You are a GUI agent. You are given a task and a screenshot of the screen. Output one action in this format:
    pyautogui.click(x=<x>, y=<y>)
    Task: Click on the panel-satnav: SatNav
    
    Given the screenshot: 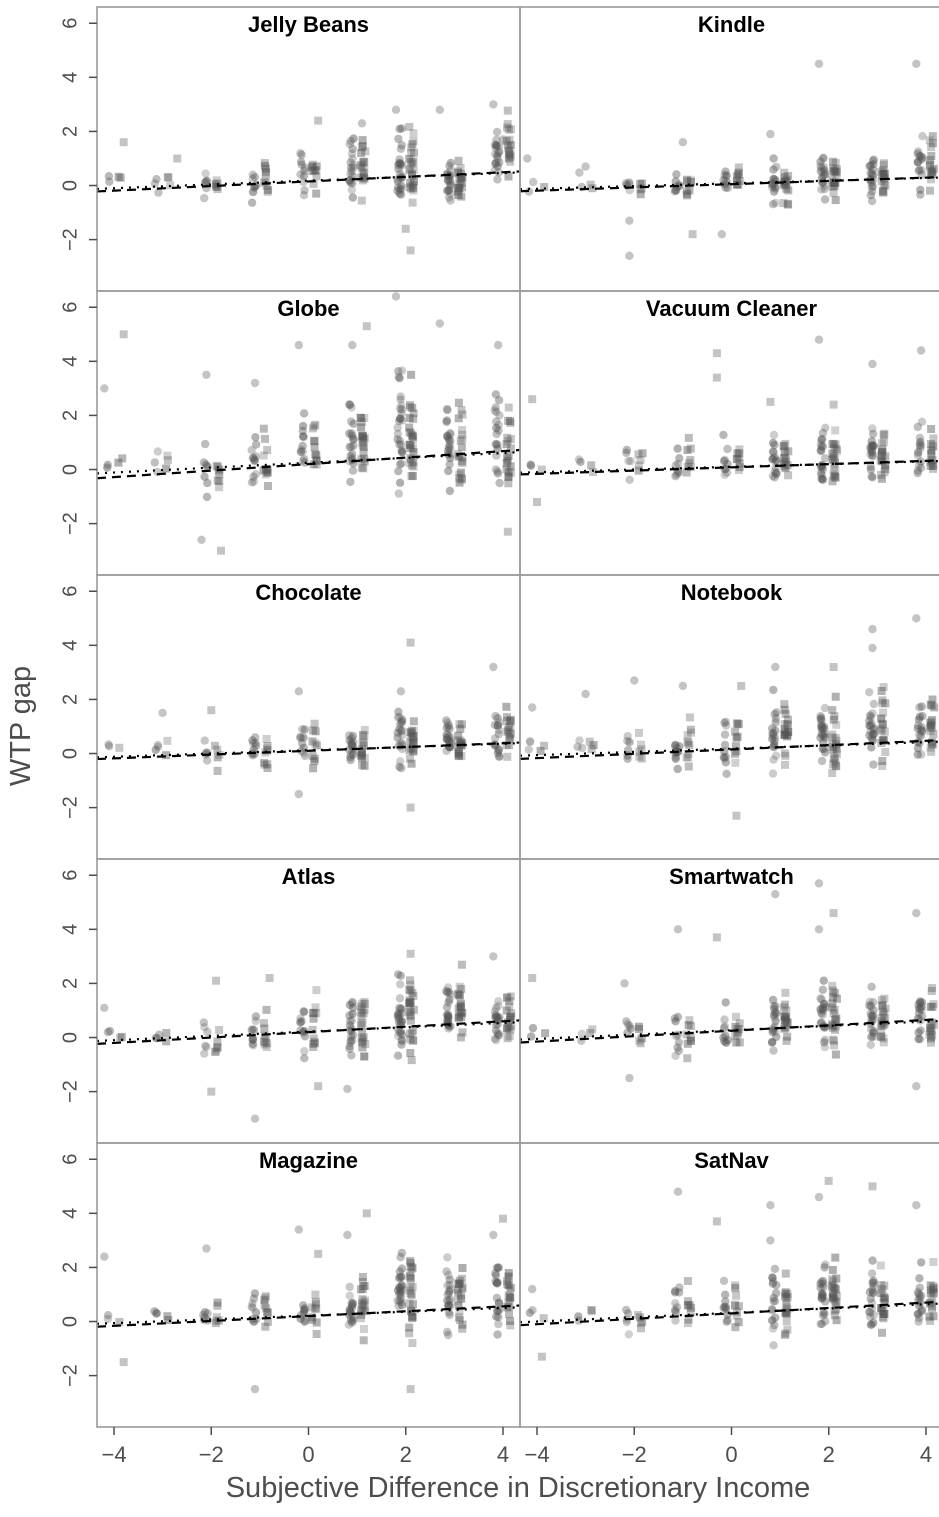 What is the action you would take?
    pyautogui.click(x=729, y=1285)
    